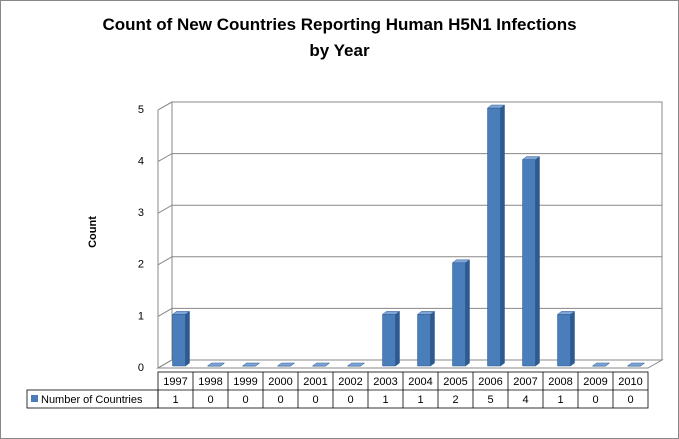  I want to click on x-tick-label: 2010, so click(630, 382).